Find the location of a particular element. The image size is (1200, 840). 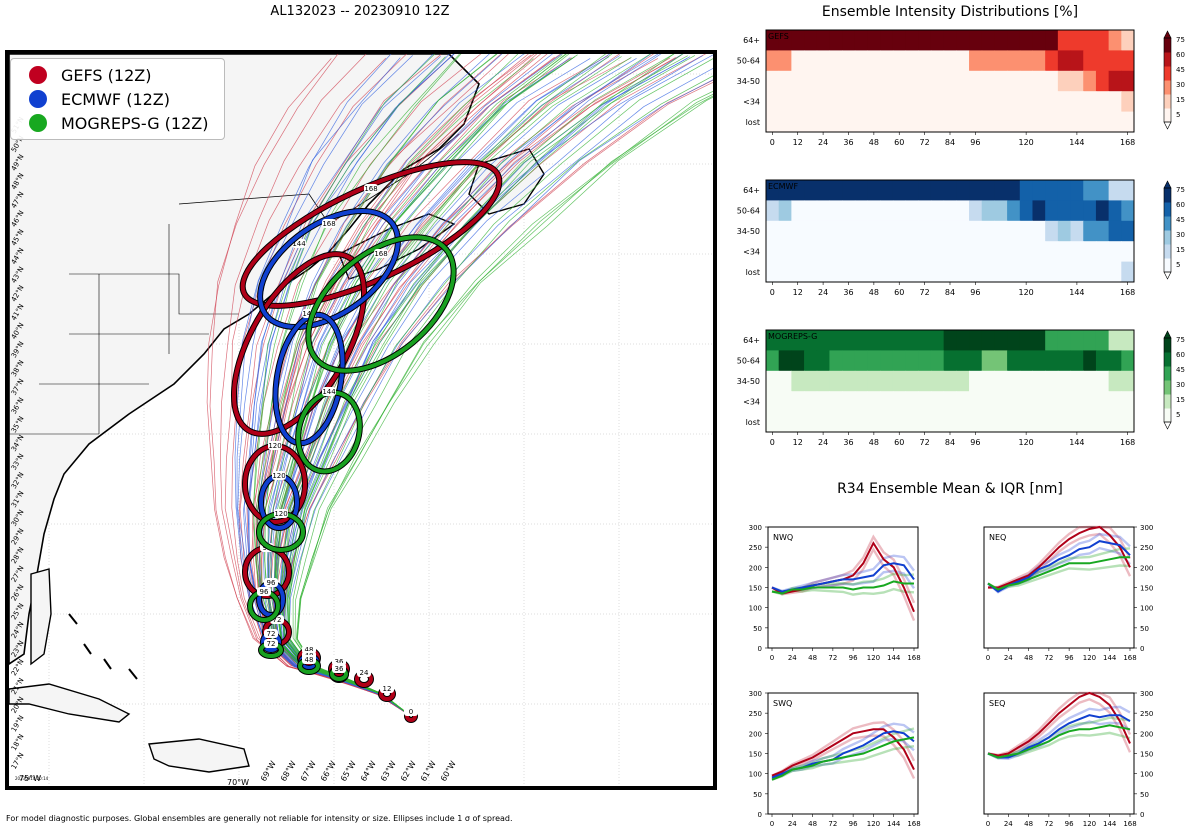

r34-xtick: 24 is located at coordinates (1008, 658).